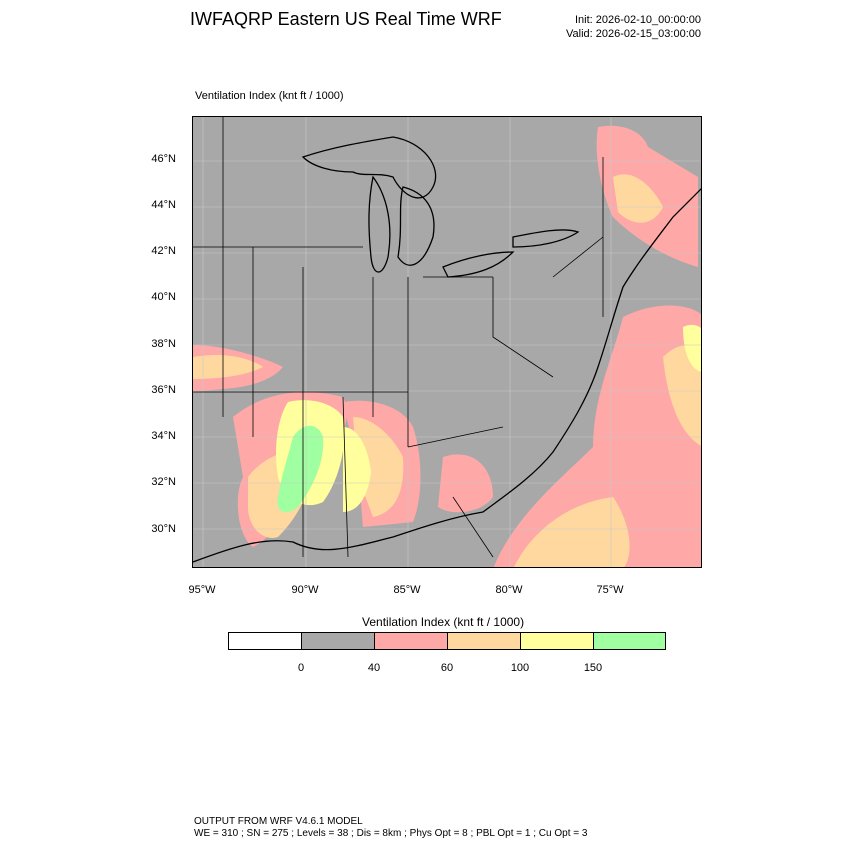  Describe the element at coordinates (163, 482) in the screenshot. I see `lat-label: 32°N` at that location.